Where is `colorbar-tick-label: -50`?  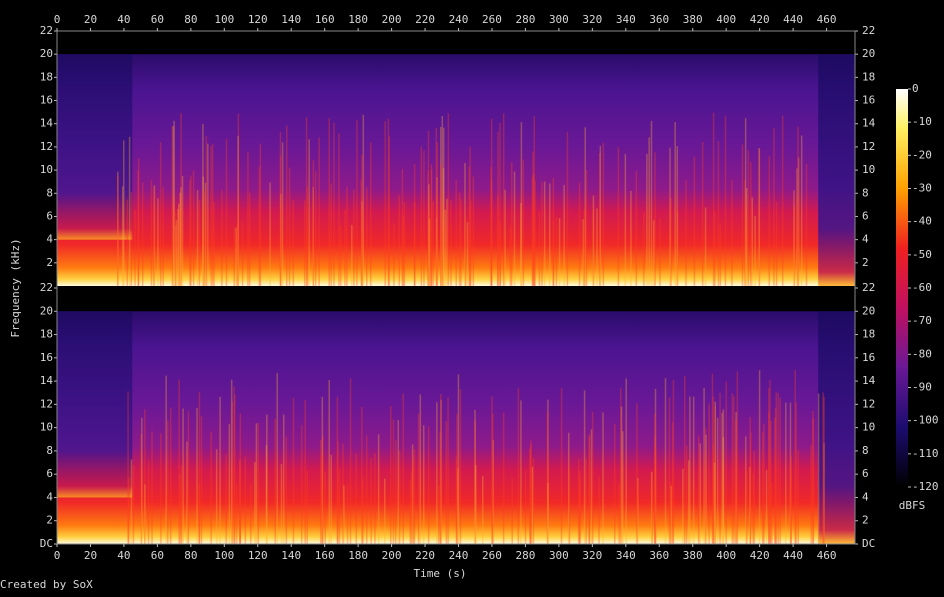 colorbar-tick-label: -50 is located at coordinates (922, 254).